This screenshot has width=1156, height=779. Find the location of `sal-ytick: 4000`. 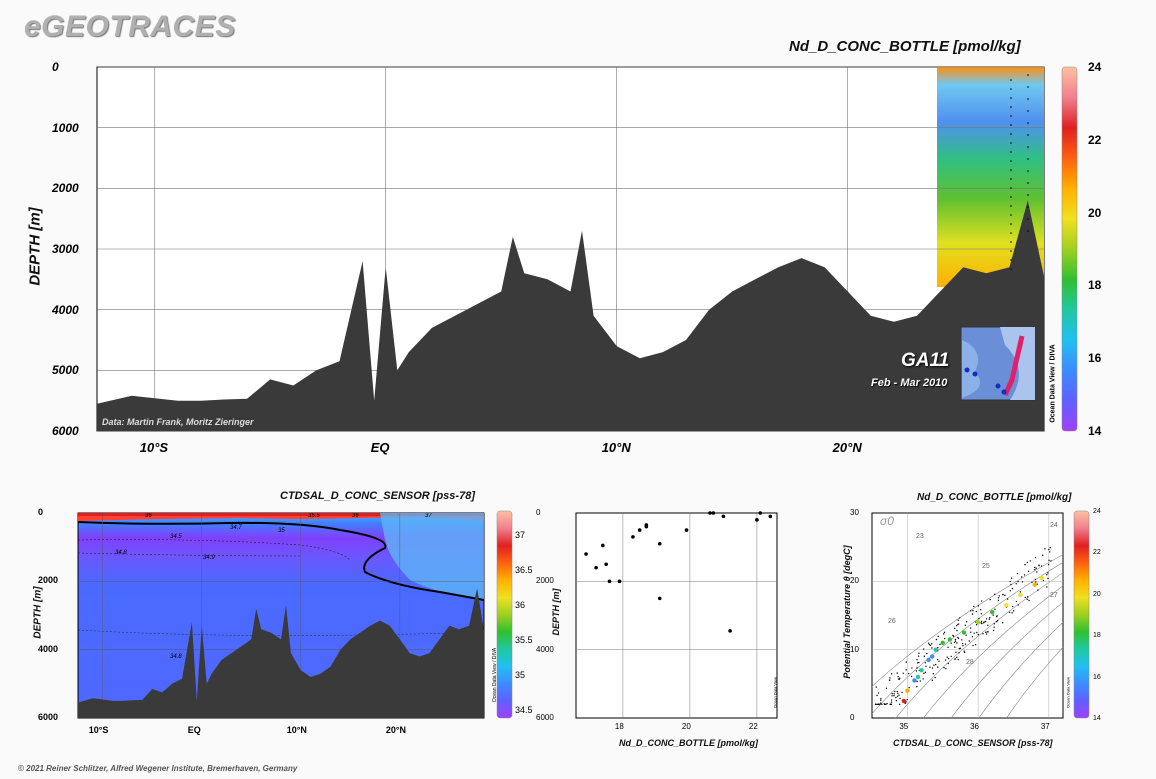

sal-ytick: 4000 is located at coordinates (48, 648).